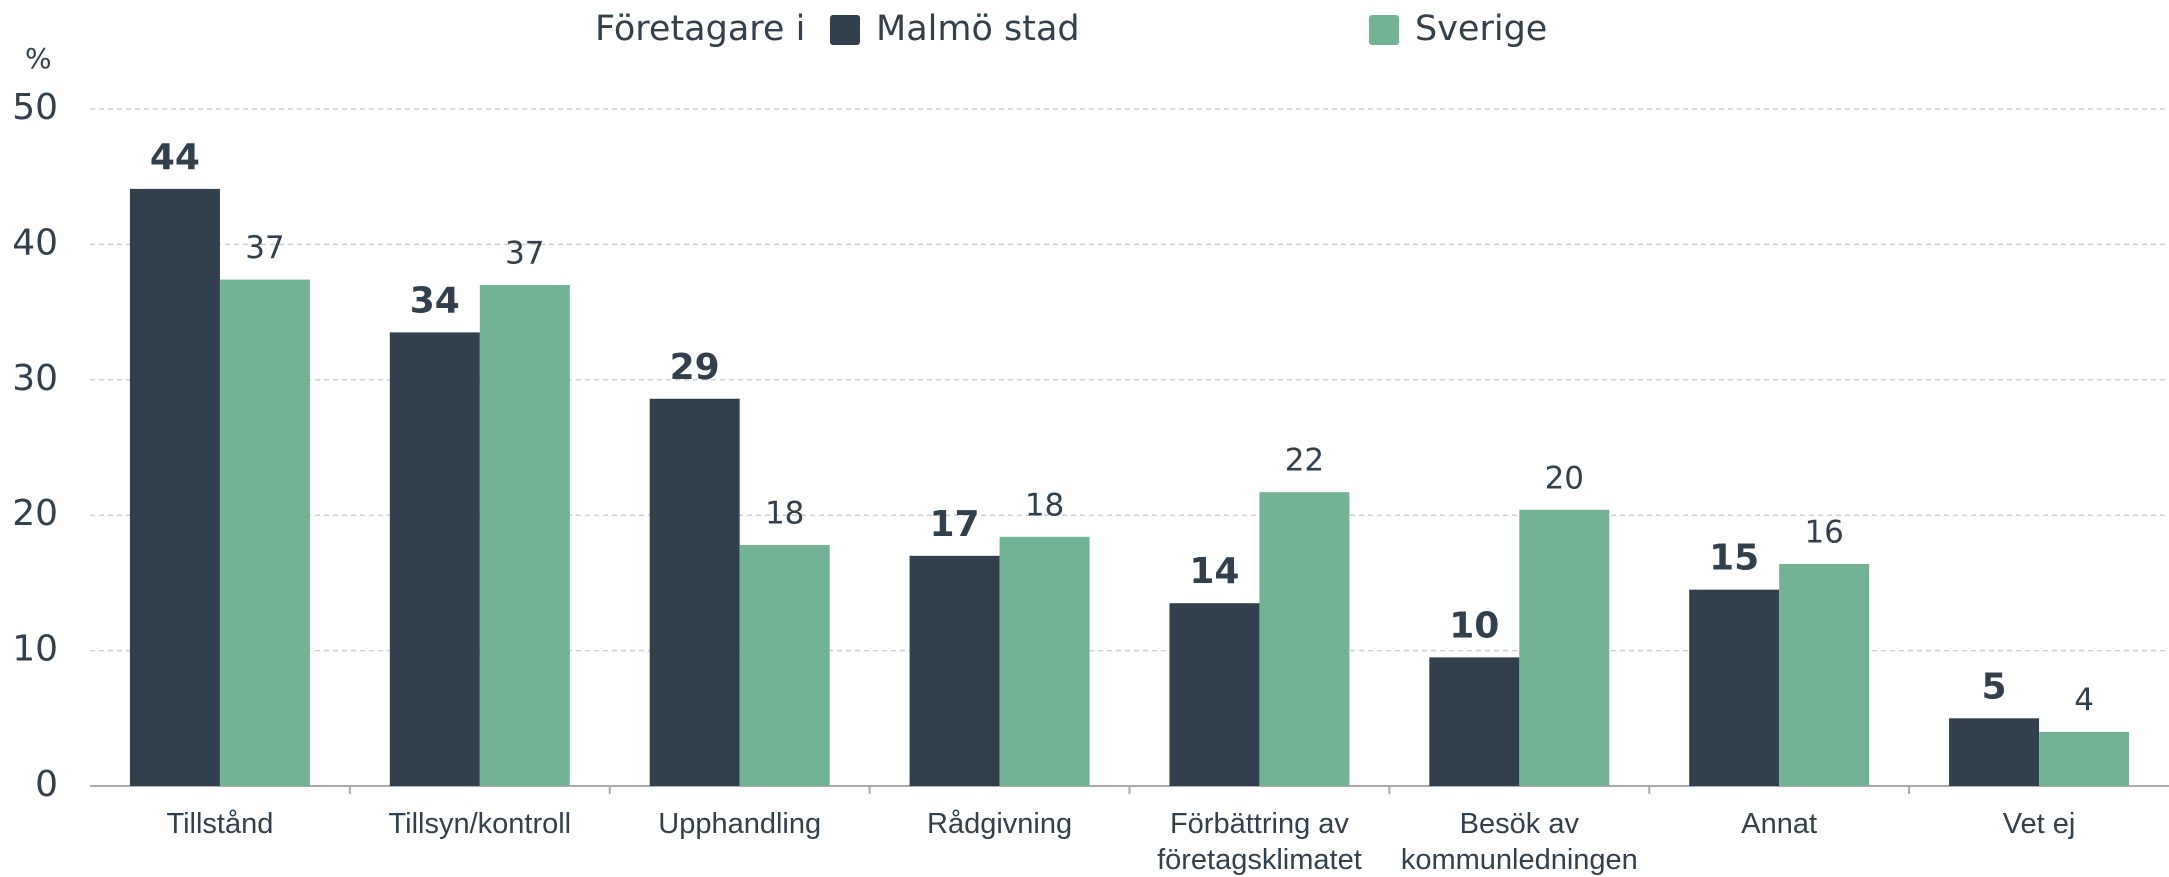  Describe the element at coordinates (1779, 824) in the screenshot. I see `x-tick-label: Annat` at that location.